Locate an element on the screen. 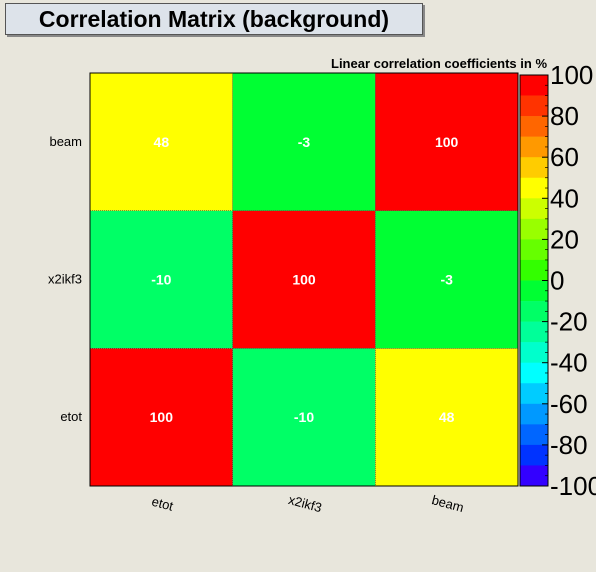 This screenshot has height=572, width=596. colorbar-tick-labels: 100 80 60 40 20 0 -20 -40 -60 -80 -100 is located at coordinates (569, 280).